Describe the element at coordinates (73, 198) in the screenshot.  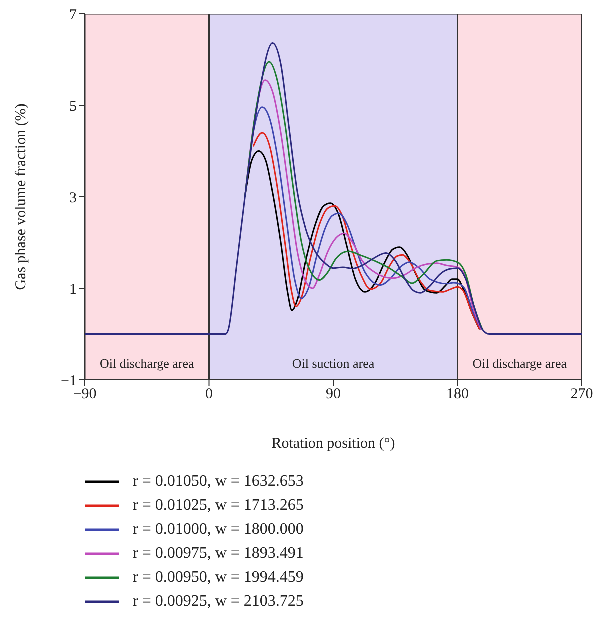
I see `y-tick-label: 3` at that location.